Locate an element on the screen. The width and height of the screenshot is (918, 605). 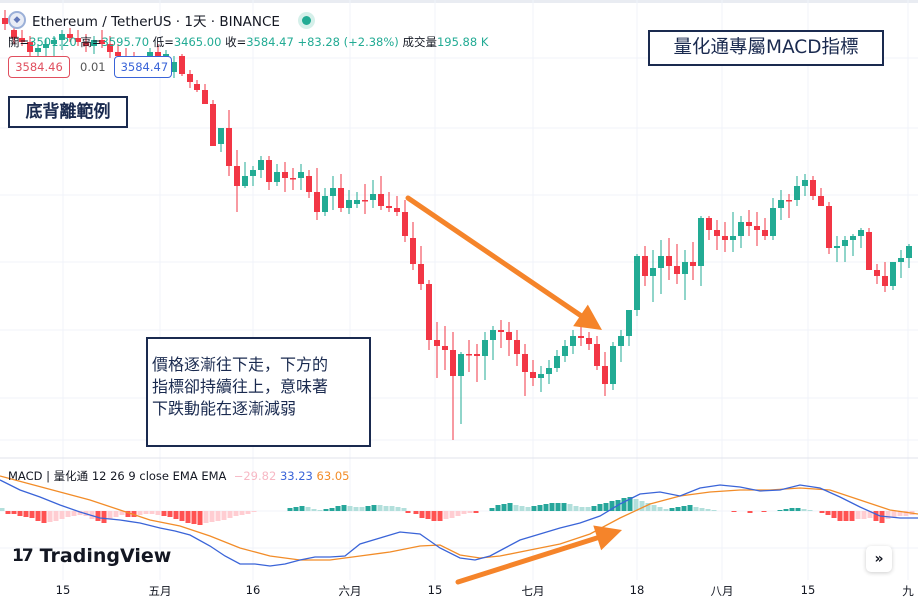
macd-line is located at coordinates (459, 523).